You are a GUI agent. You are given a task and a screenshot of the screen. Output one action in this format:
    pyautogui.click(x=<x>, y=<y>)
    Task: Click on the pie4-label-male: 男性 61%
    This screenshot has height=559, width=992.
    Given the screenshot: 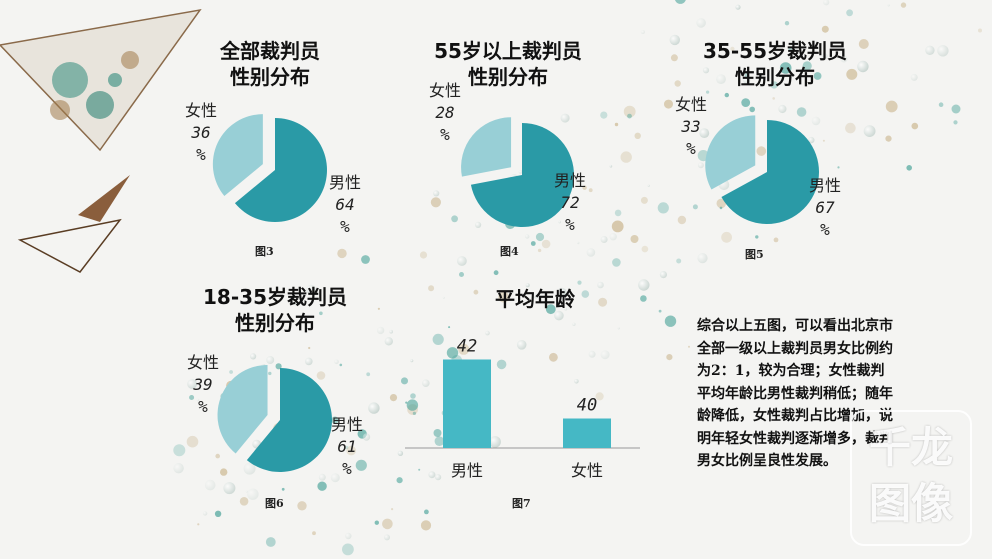 What is the action you would take?
    pyautogui.click(x=346, y=446)
    